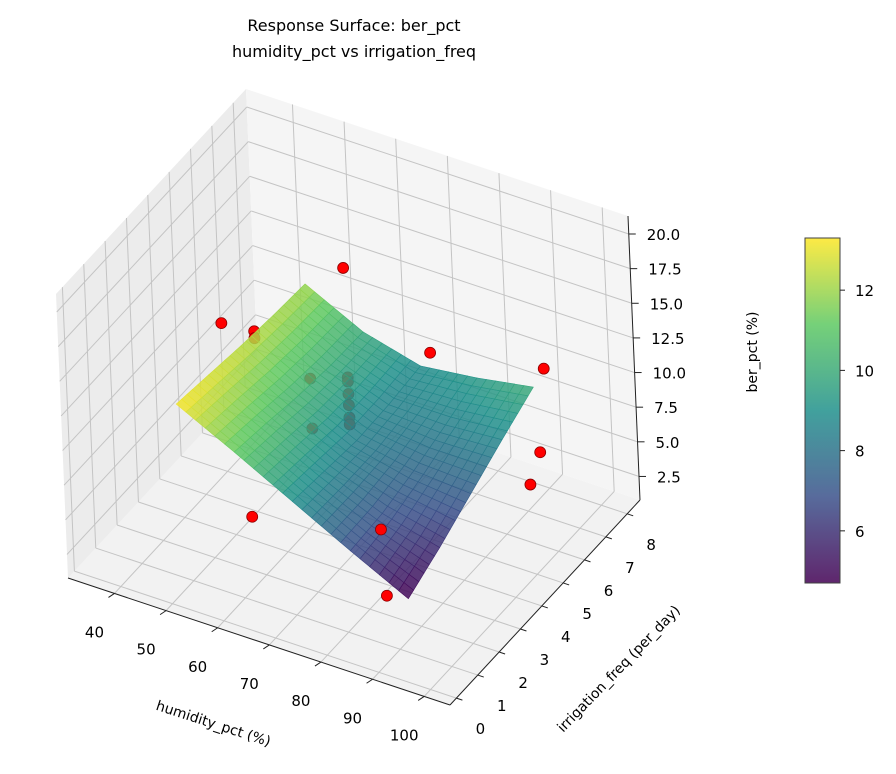 The image size is (896, 774). I want to click on chart-title: Response Surface: ber_pct, so click(353, 26).